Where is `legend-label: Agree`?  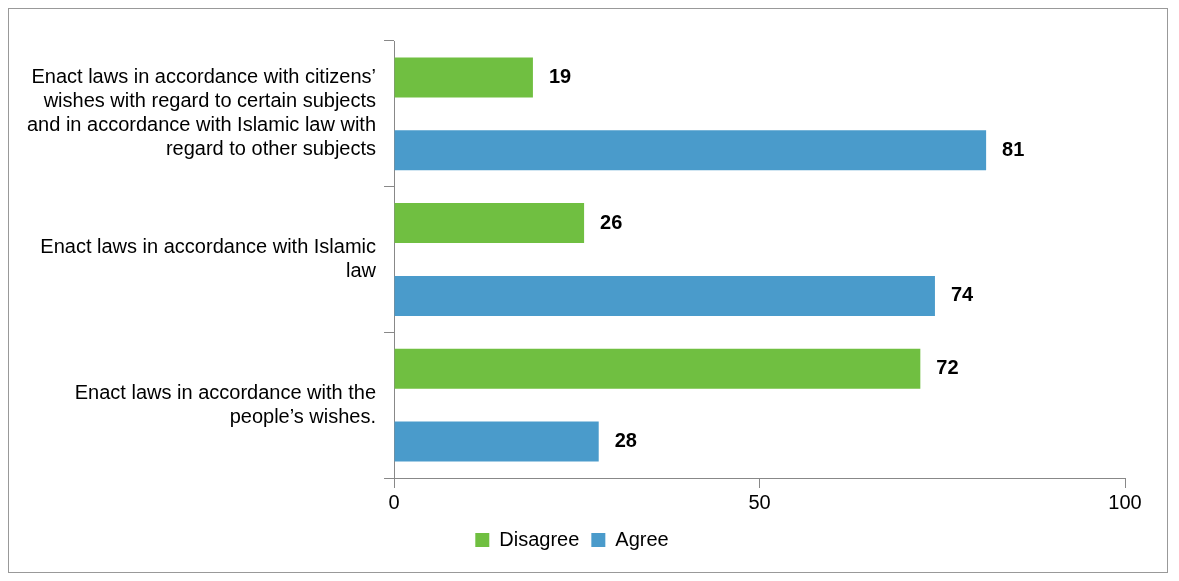 legend-label: Agree is located at coordinates (642, 538).